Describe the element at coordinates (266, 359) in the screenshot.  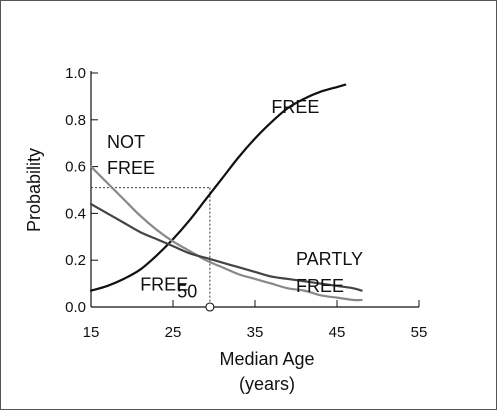
I see `x-axis-title: Median Age` at that location.